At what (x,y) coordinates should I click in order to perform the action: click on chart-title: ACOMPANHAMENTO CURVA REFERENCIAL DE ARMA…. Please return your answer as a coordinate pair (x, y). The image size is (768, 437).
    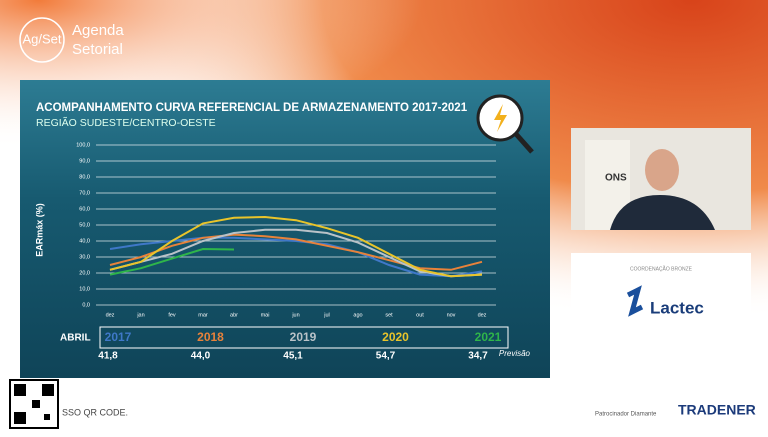
    Looking at the image, I should click on (252, 108).